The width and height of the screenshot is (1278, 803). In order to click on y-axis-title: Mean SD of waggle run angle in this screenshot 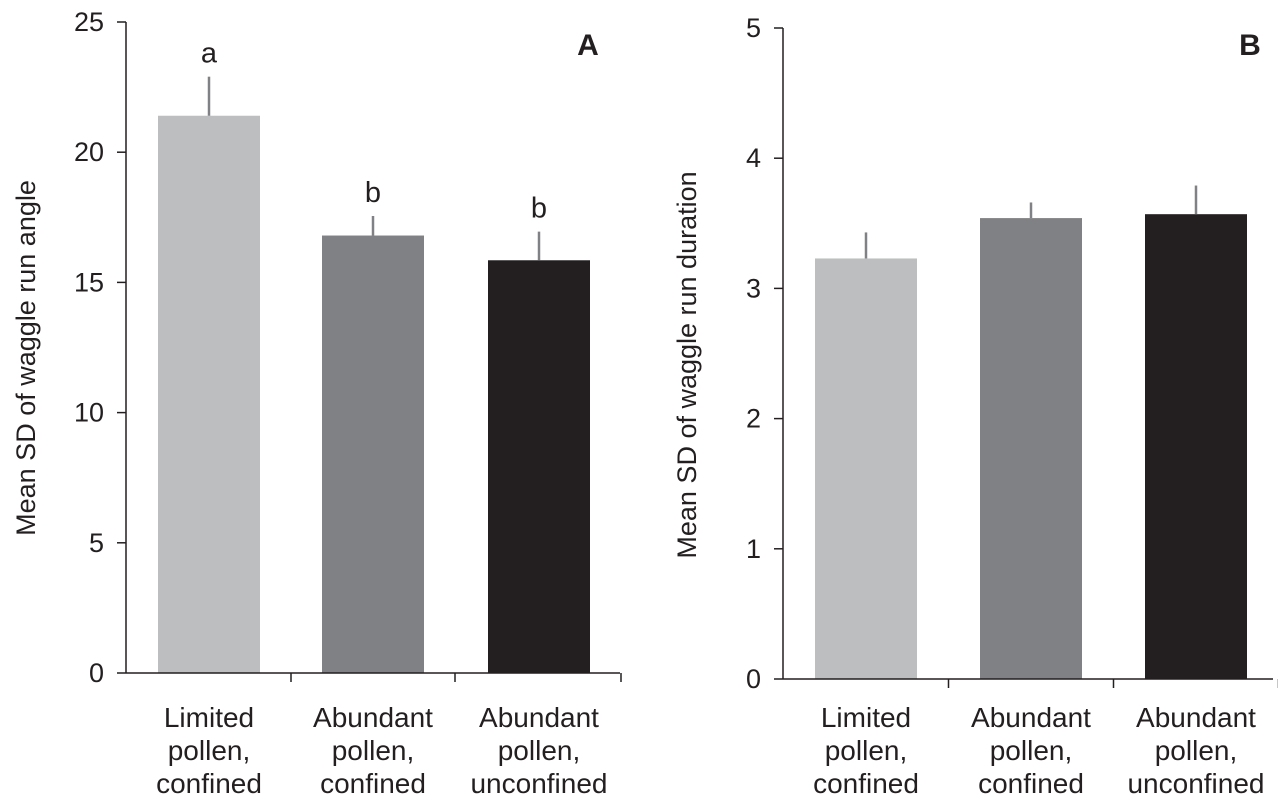, I will do `click(26, 358)`.